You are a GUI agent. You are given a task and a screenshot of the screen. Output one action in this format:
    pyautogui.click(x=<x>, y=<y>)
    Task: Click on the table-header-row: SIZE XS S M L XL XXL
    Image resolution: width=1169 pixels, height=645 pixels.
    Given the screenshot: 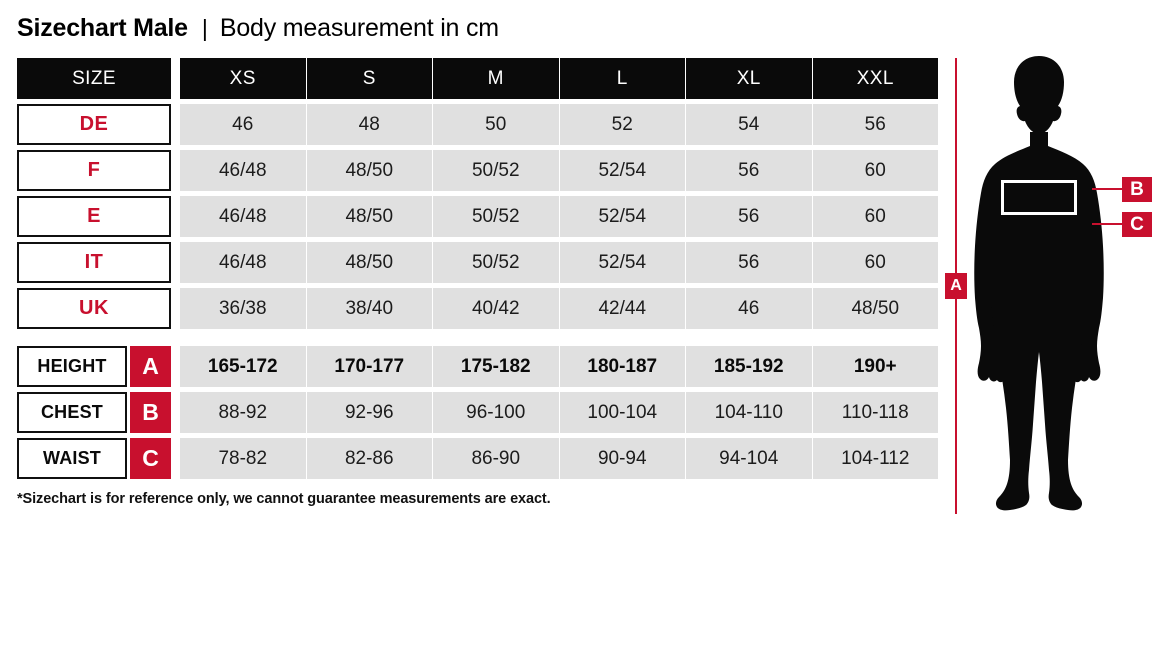 What is the action you would take?
    pyautogui.click(x=477, y=78)
    